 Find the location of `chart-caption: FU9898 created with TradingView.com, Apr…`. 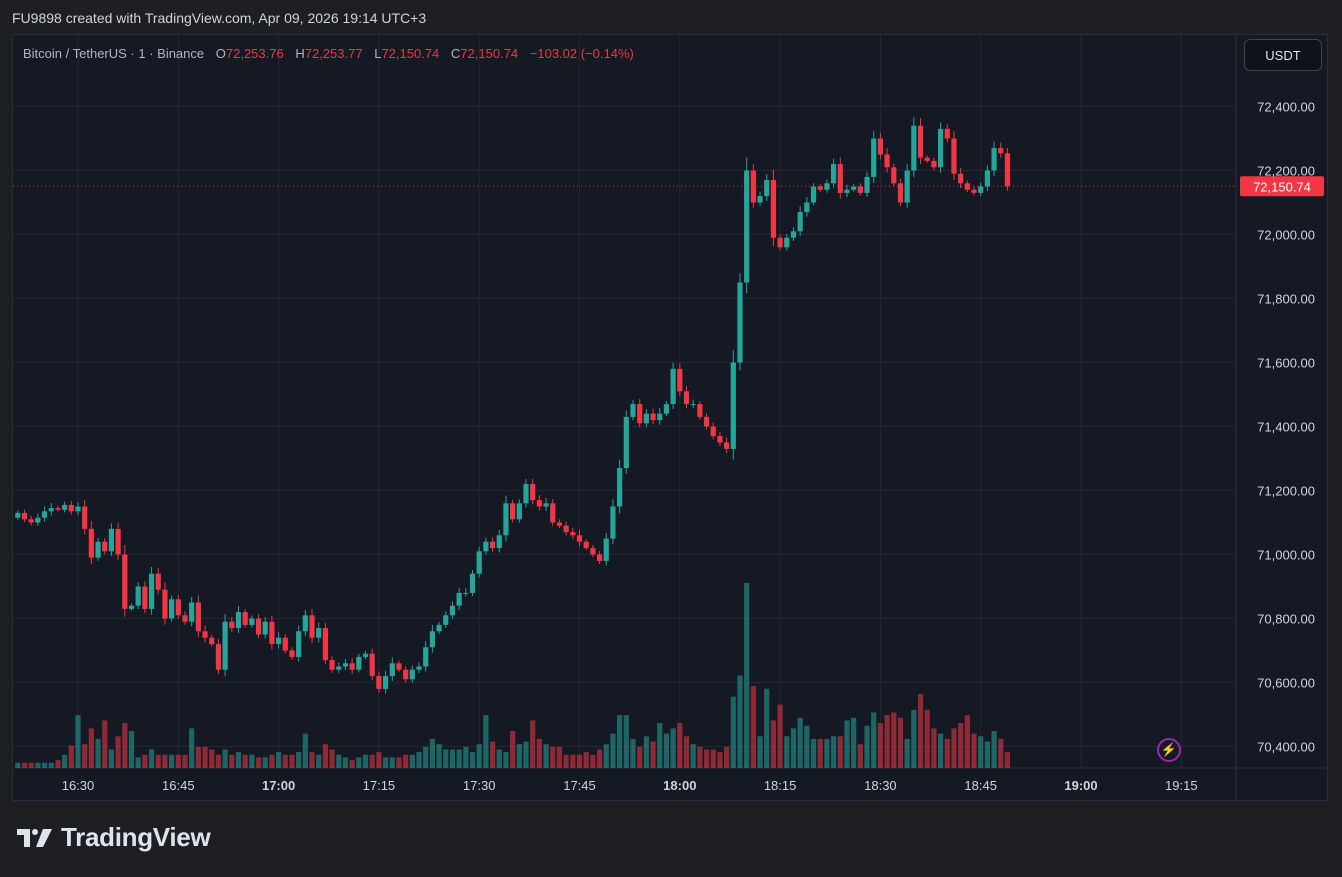

chart-caption: FU9898 created with TradingView.com, Apr… is located at coordinates (219, 18).